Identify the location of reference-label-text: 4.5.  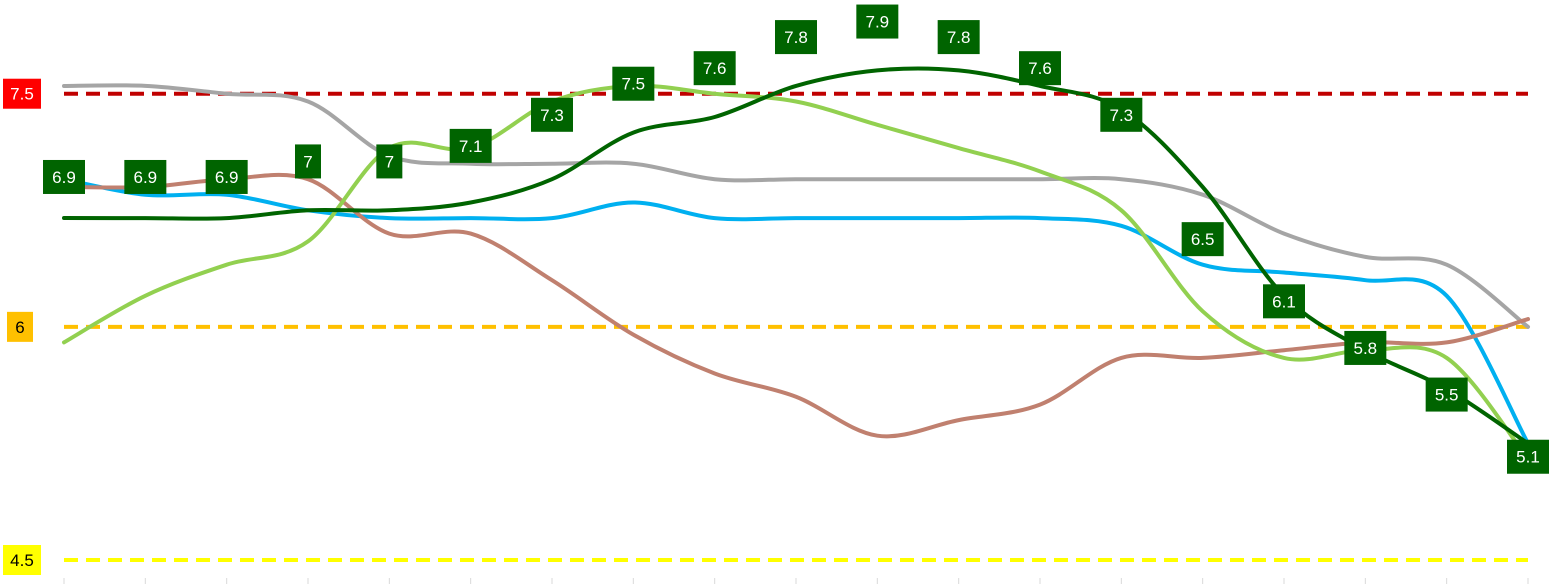
(22, 560).